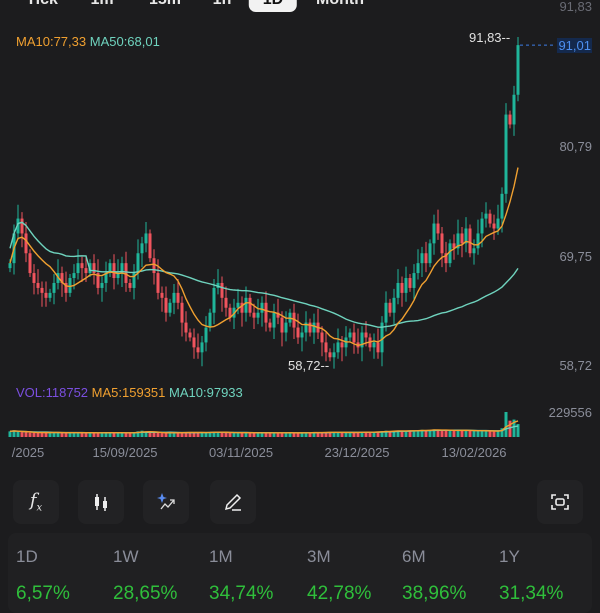 This screenshot has width=600, height=613. What do you see at coordinates (264, 427) in the screenshot?
I see `volume-ma5-line` at bounding box center [264, 427].